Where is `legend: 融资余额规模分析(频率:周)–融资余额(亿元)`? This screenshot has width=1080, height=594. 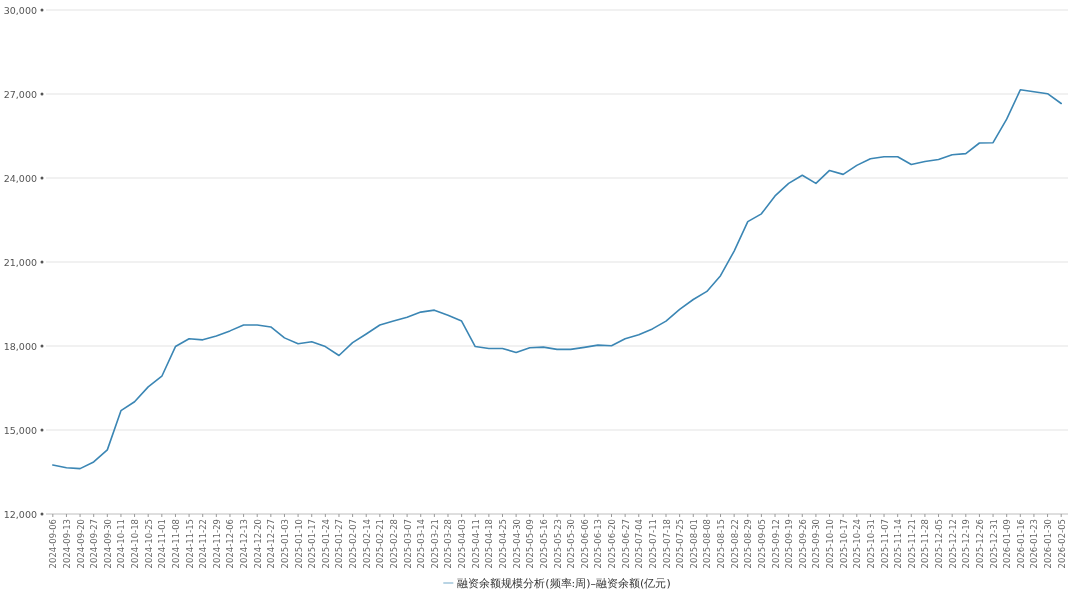 legend: 融资余额规模分析(频率:周)–融资余额(亿元) is located at coordinates (556, 583).